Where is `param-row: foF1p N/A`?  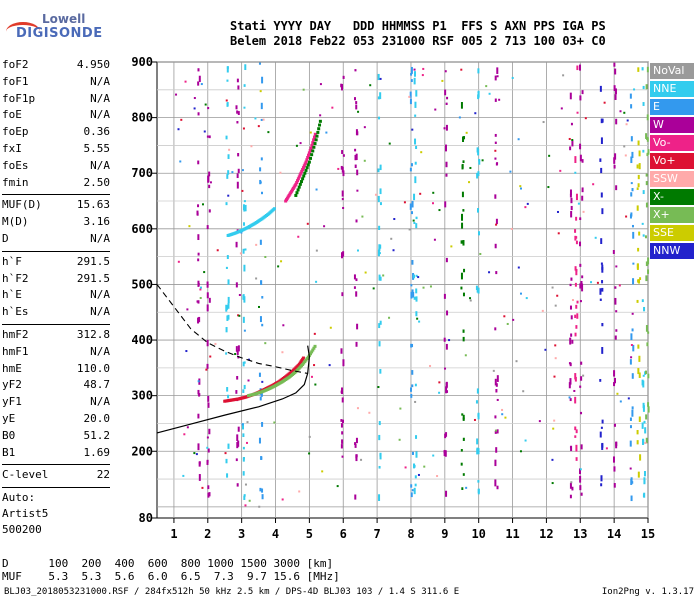
param-row: foF1p N/A is located at coordinates (56, 100).